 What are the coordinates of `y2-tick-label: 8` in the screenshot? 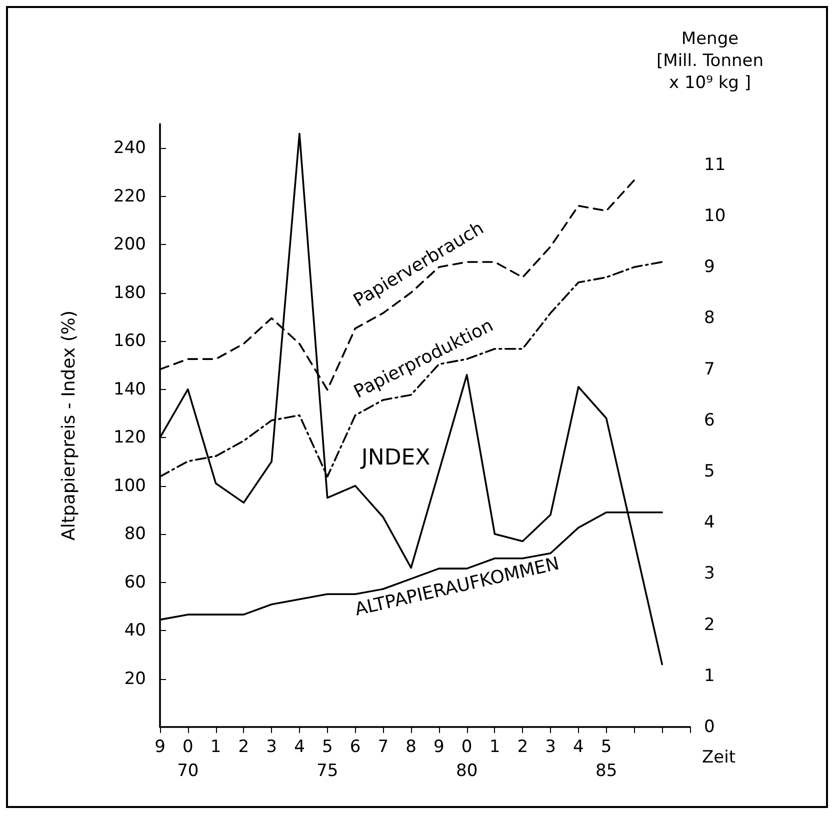 It's located at (709, 318).